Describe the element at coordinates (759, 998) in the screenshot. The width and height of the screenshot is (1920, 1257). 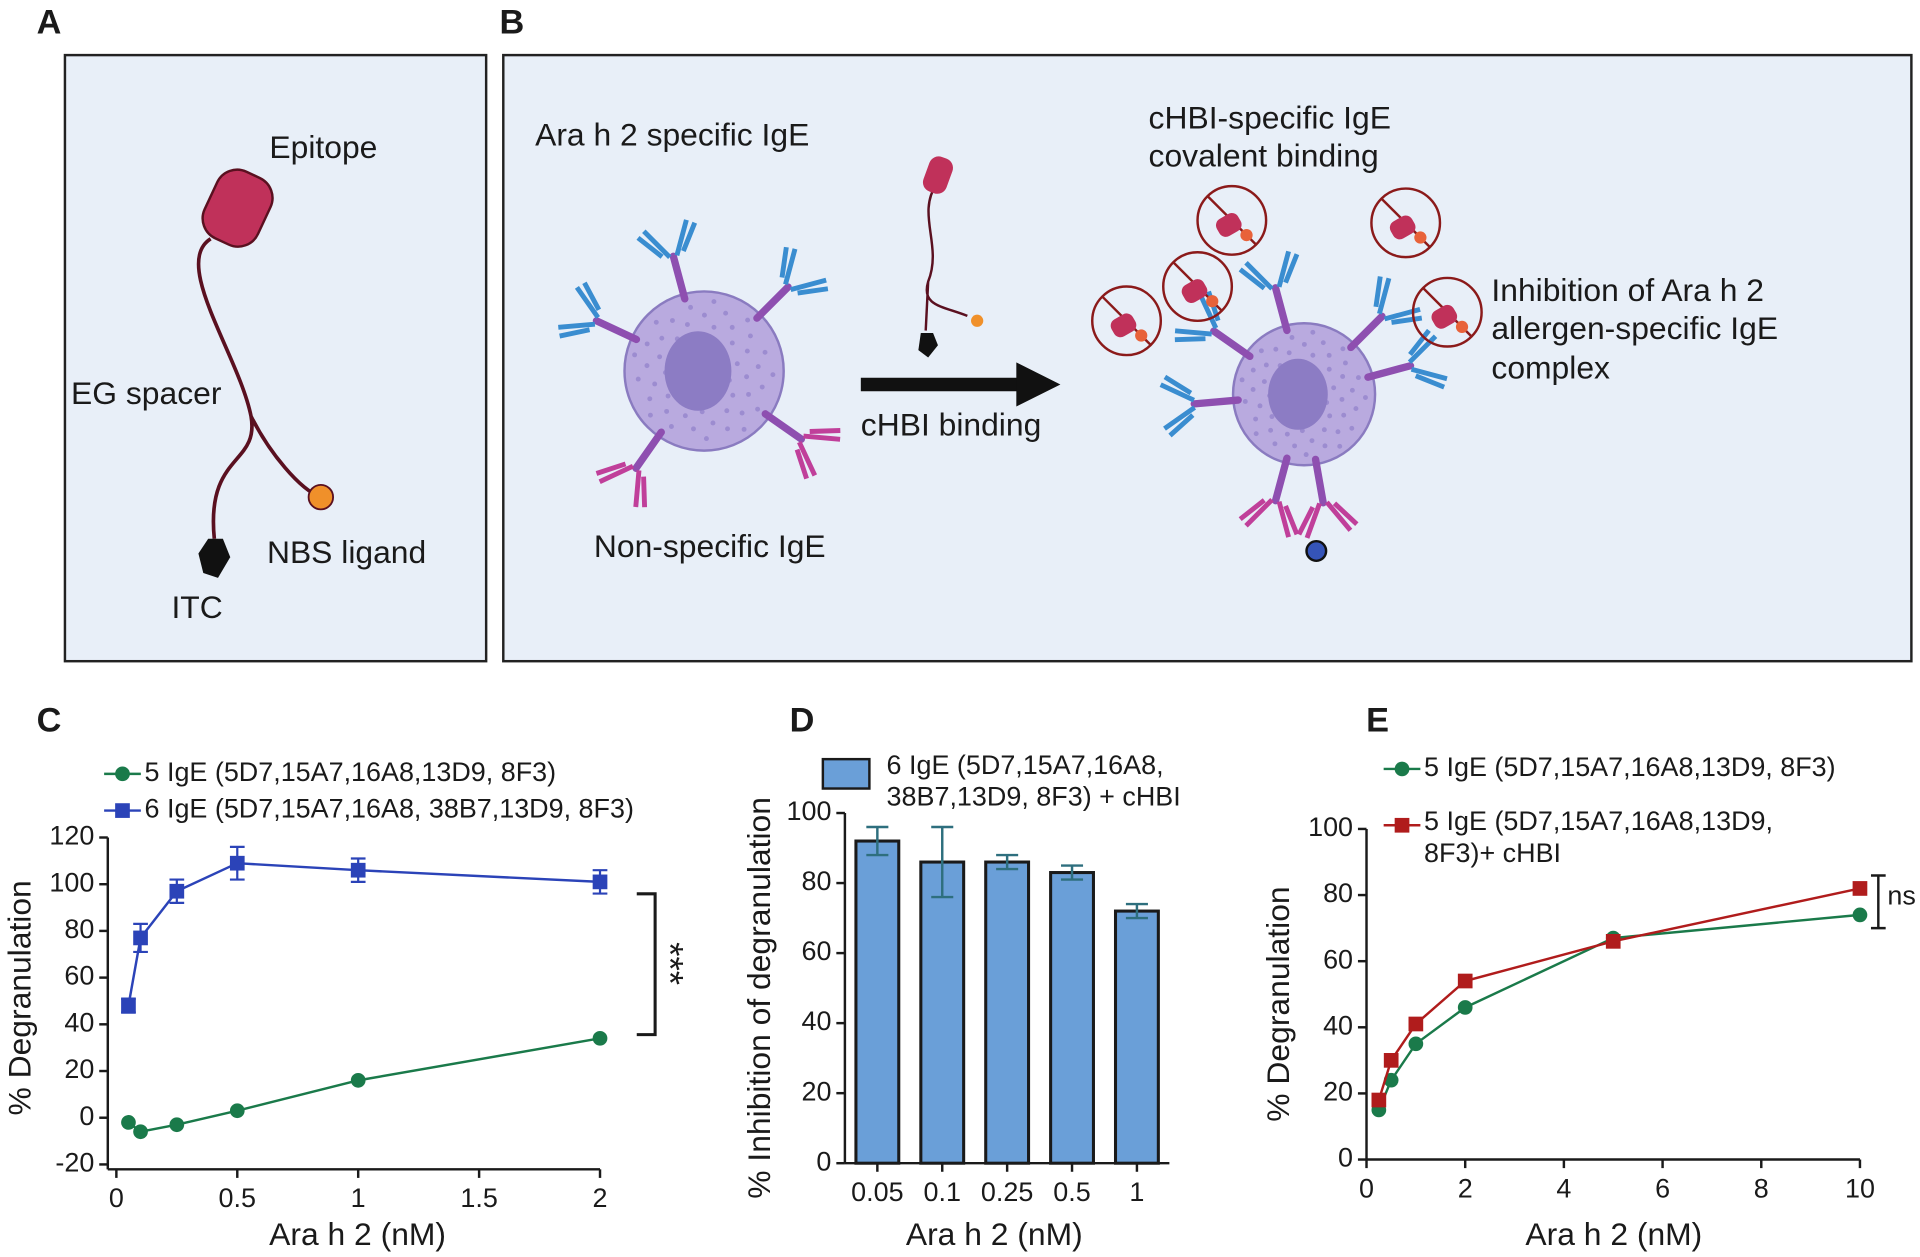
I see `y-axis-title: % Inhibition of degranulation` at that location.